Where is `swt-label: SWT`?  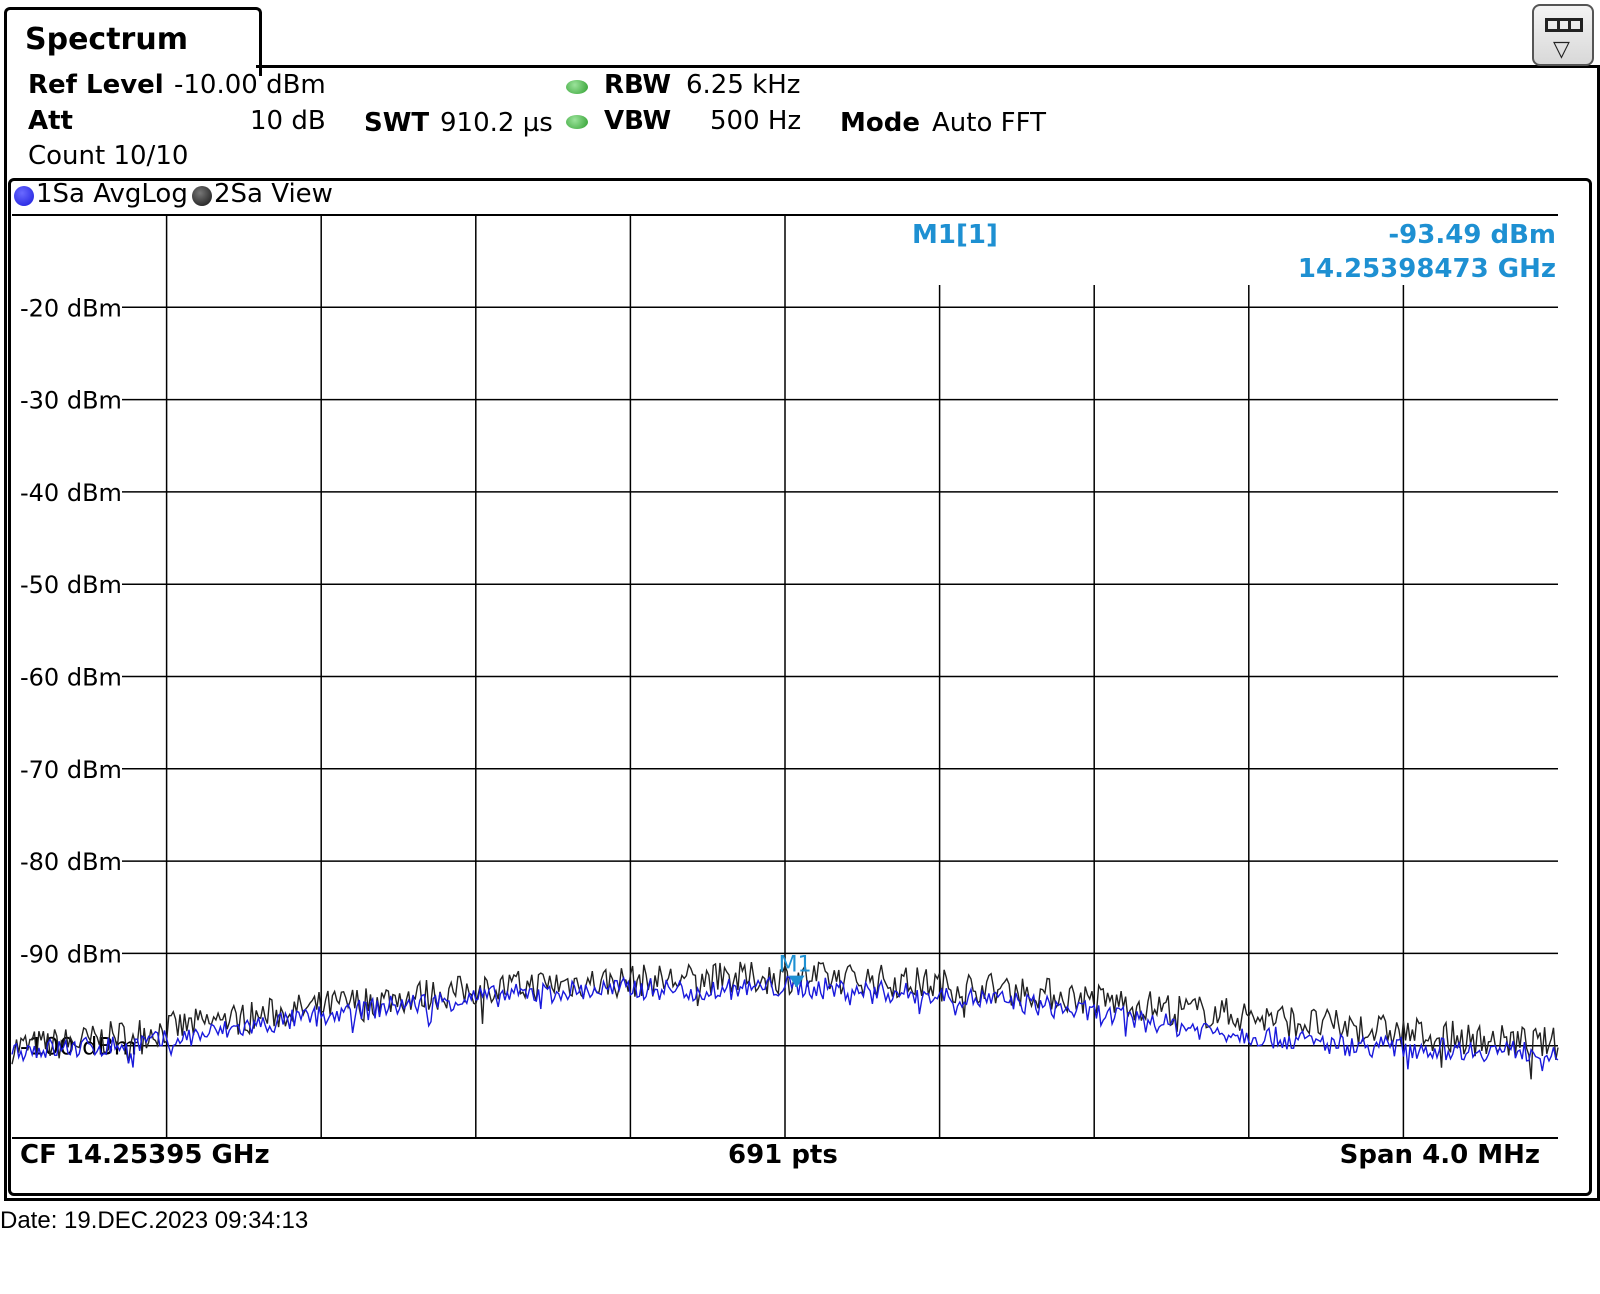
swt-label: SWT is located at coordinates (397, 123).